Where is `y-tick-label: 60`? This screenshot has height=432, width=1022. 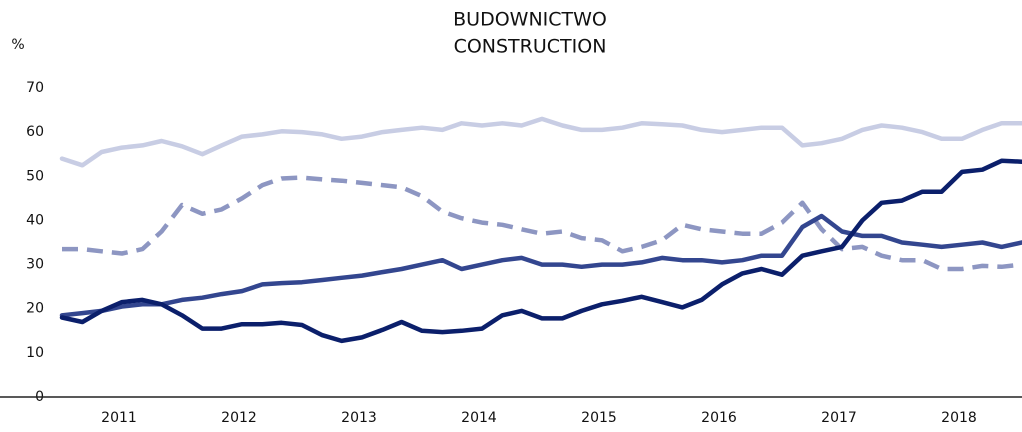 y-tick-label: 60 is located at coordinates (35, 132).